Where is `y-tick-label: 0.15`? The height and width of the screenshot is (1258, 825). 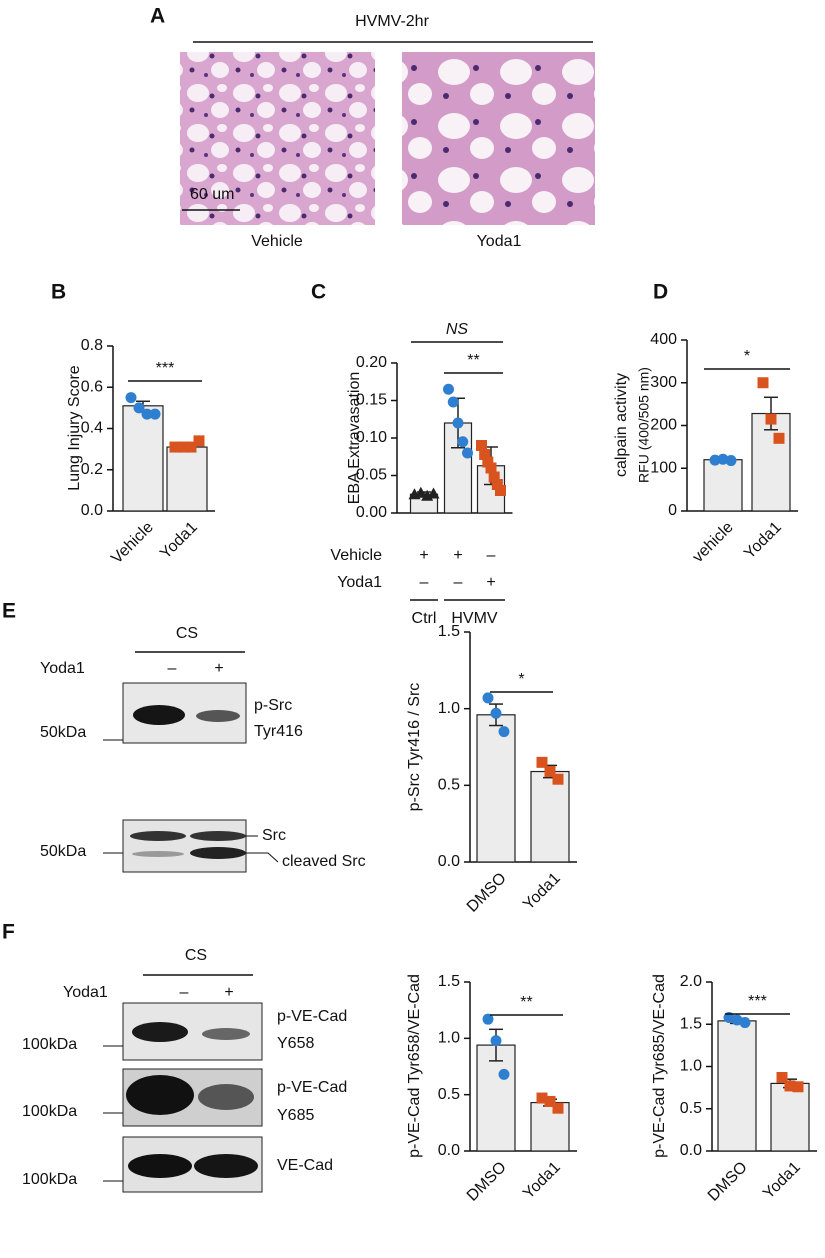
y-tick-label: 0.15 is located at coordinates (371, 400).